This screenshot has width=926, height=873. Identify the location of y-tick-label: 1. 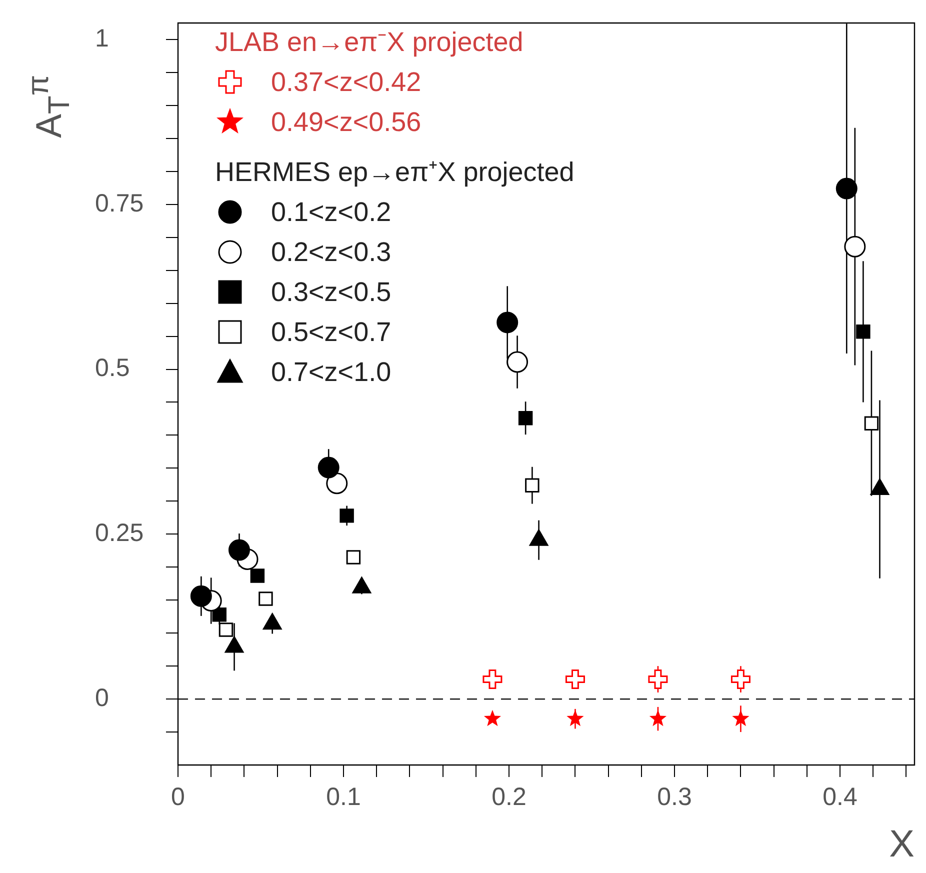
(102, 38).